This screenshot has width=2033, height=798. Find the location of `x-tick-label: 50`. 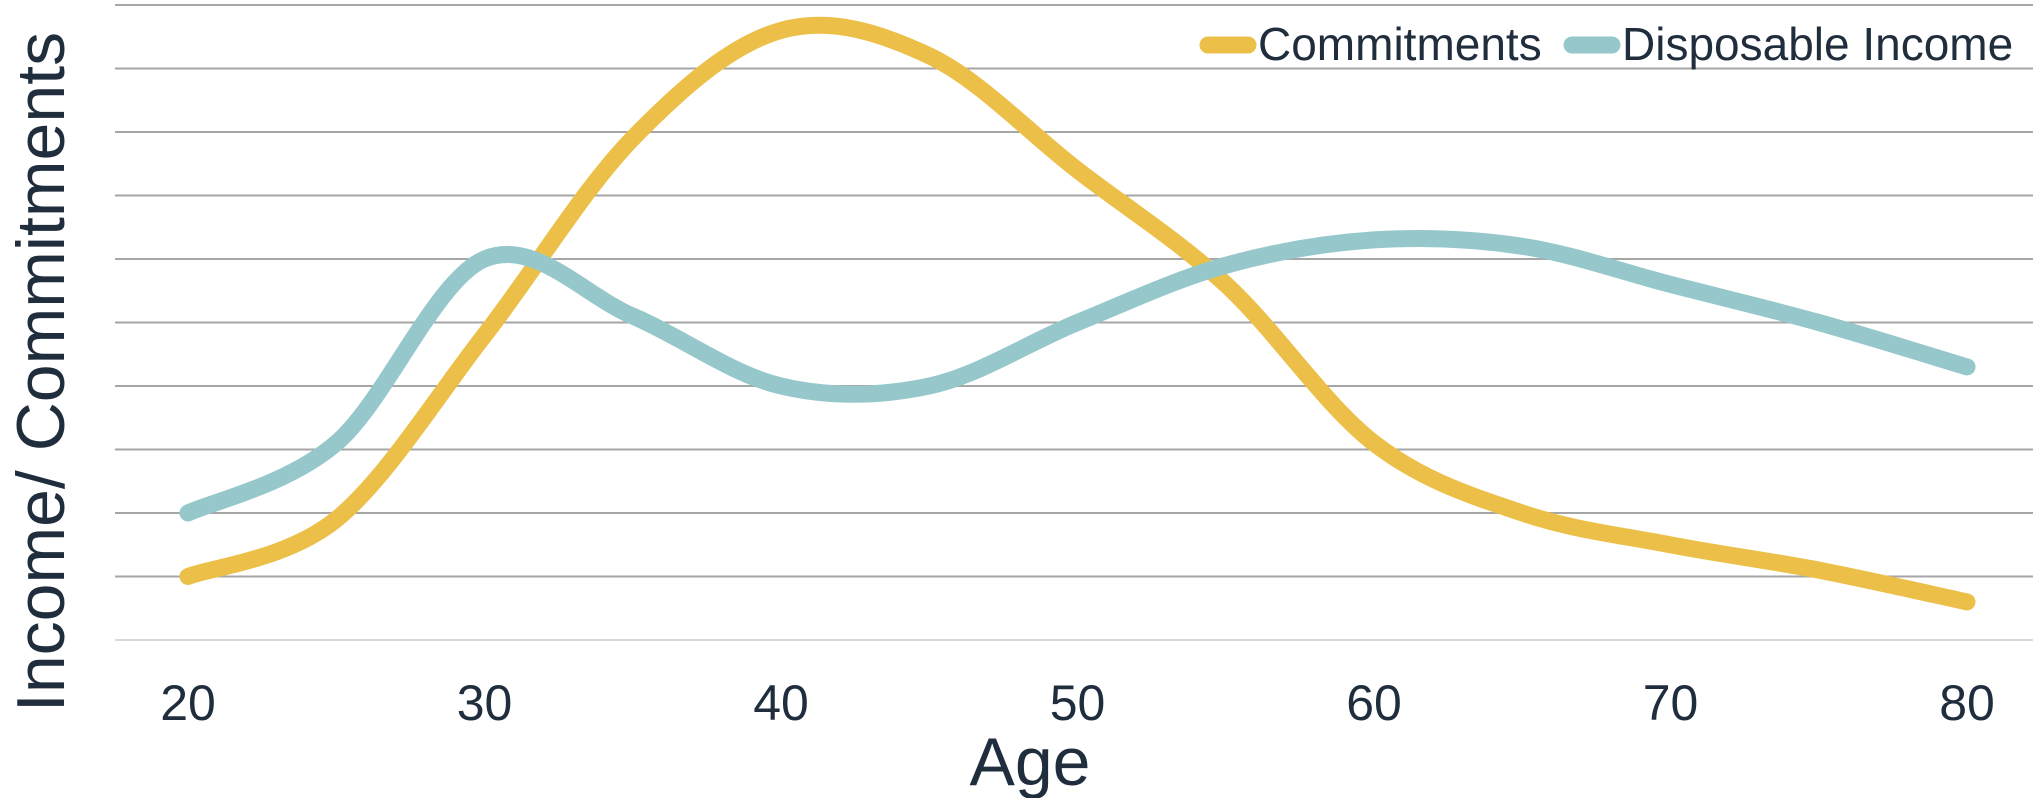

x-tick-label: 50 is located at coordinates (1078, 703).